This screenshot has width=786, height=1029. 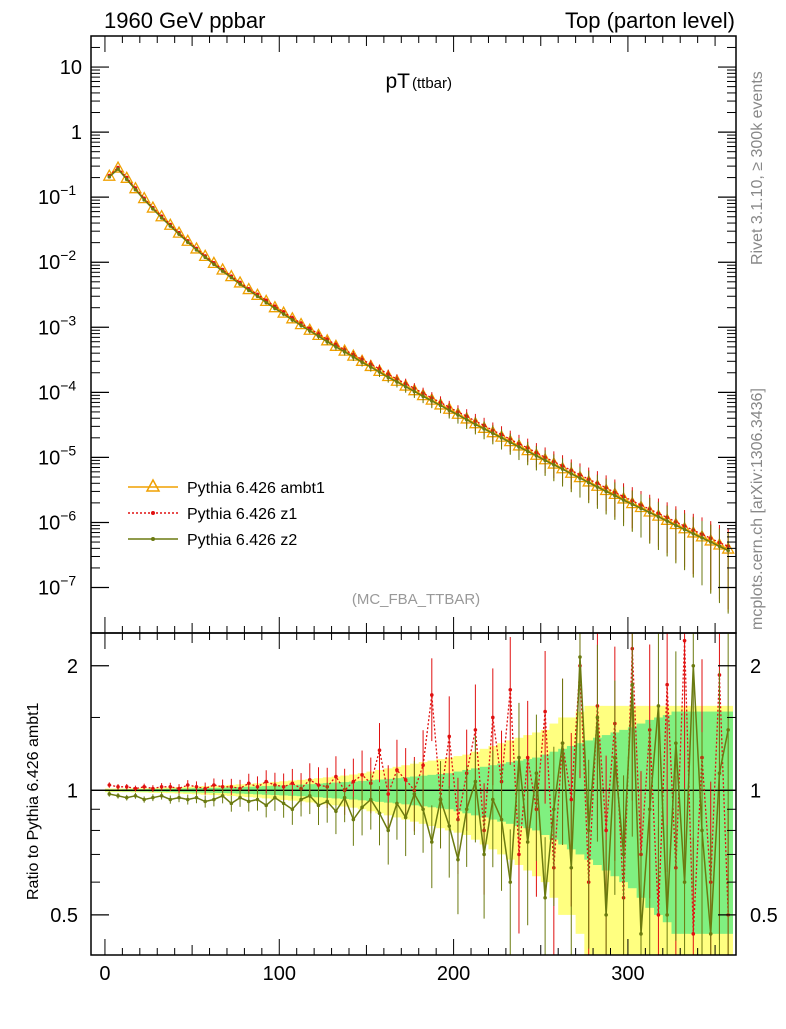 What do you see at coordinates (757, 168) in the screenshot?
I see `rivet-label: Rivet 3.1.10, ≥ 300k events` at bounding box center [757, 168].